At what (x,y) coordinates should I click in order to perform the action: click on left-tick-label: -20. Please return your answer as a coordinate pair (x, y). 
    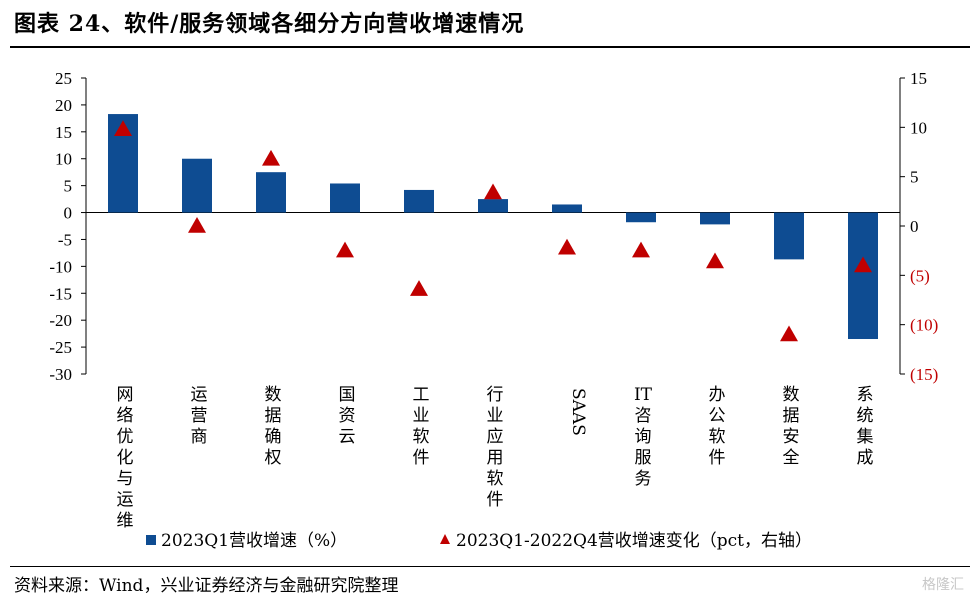
    Looking at the image, I should click on (60, 320).